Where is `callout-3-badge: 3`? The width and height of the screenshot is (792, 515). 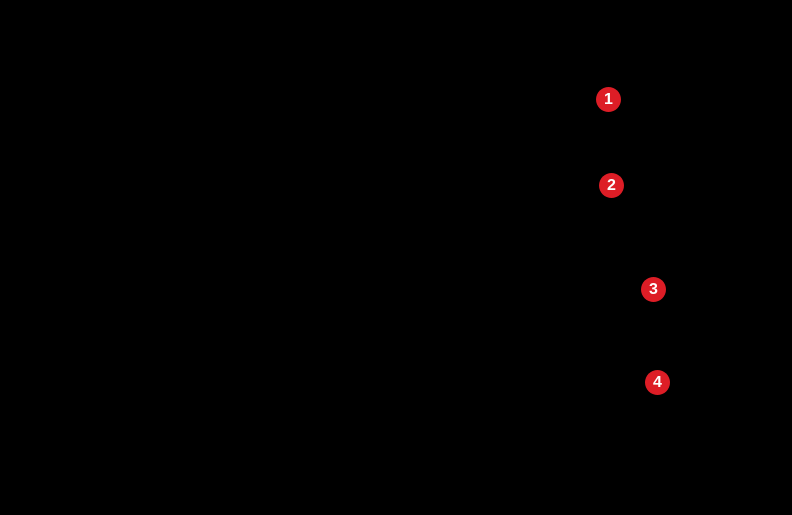 callout-3-badge: 3 is located at coordinates (653, 289).